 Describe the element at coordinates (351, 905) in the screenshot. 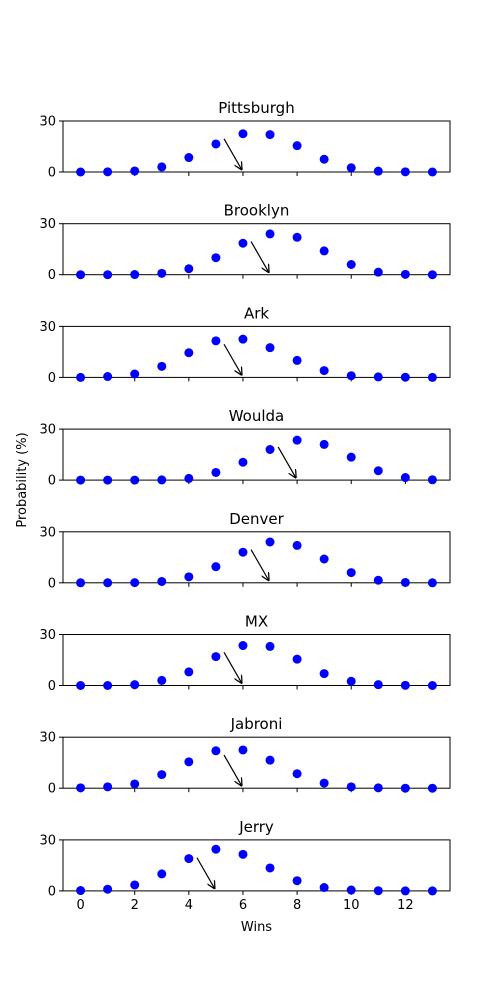

I see `x-tick-label: 10` at that location.